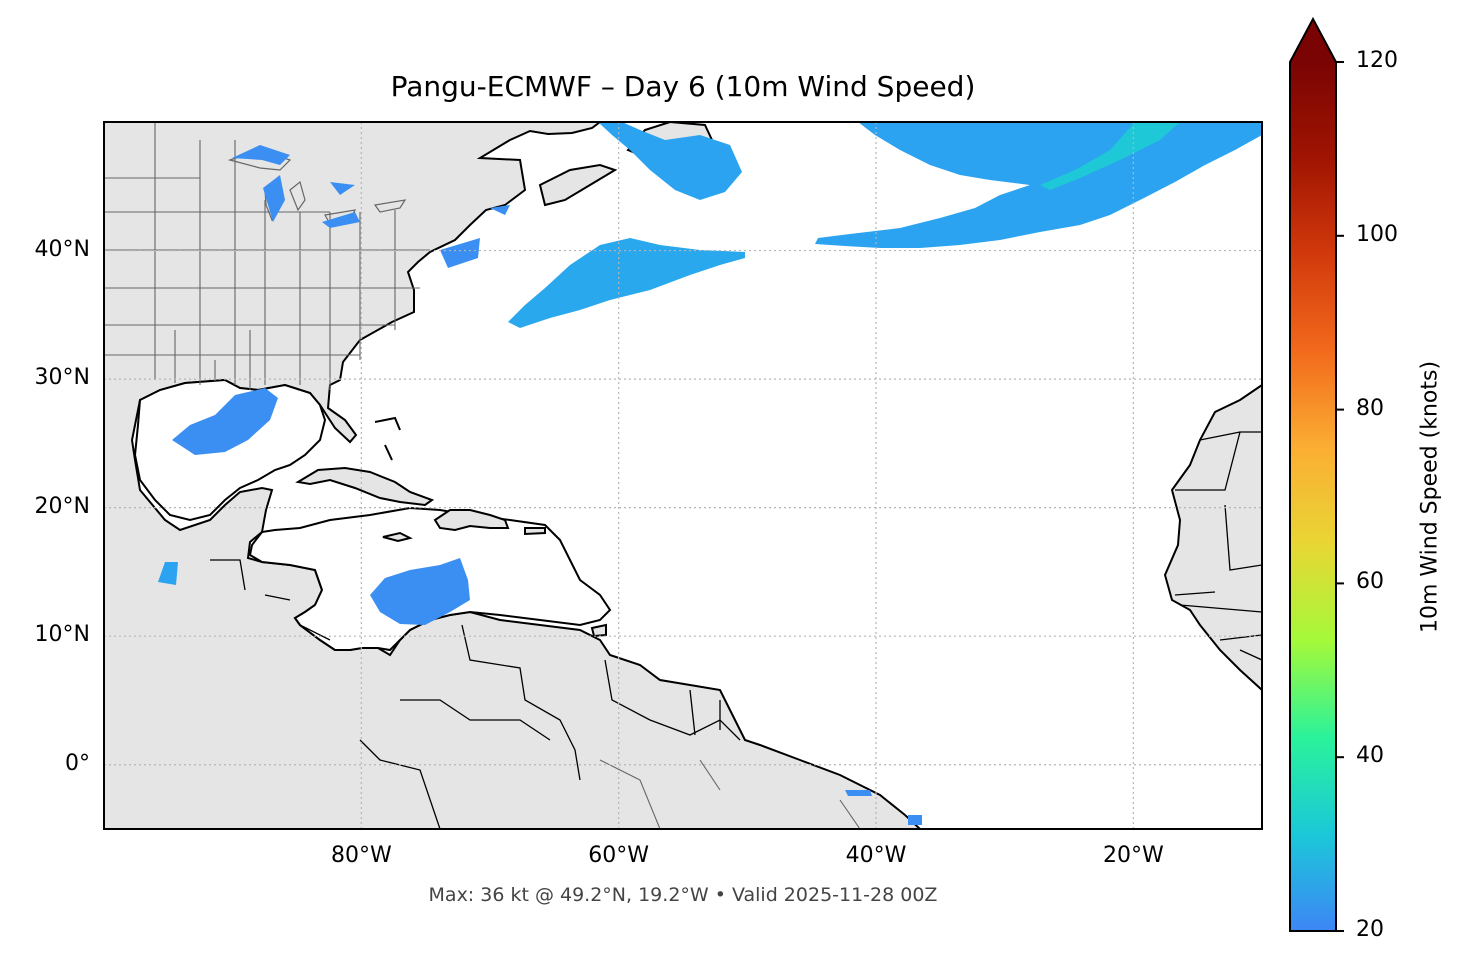 The height and width of the screenshot is (969, 1466). Describe the element at coordinates (1370, 582) in the screenshot. I see `colorbar-tick-label: 60` at that location.